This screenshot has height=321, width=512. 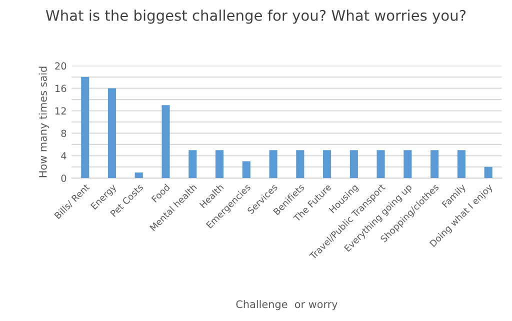 What do you see at coordinates (63, 178) in the screenshot?
I see `y-tick-label: 0` at bounding box center [63, 178].